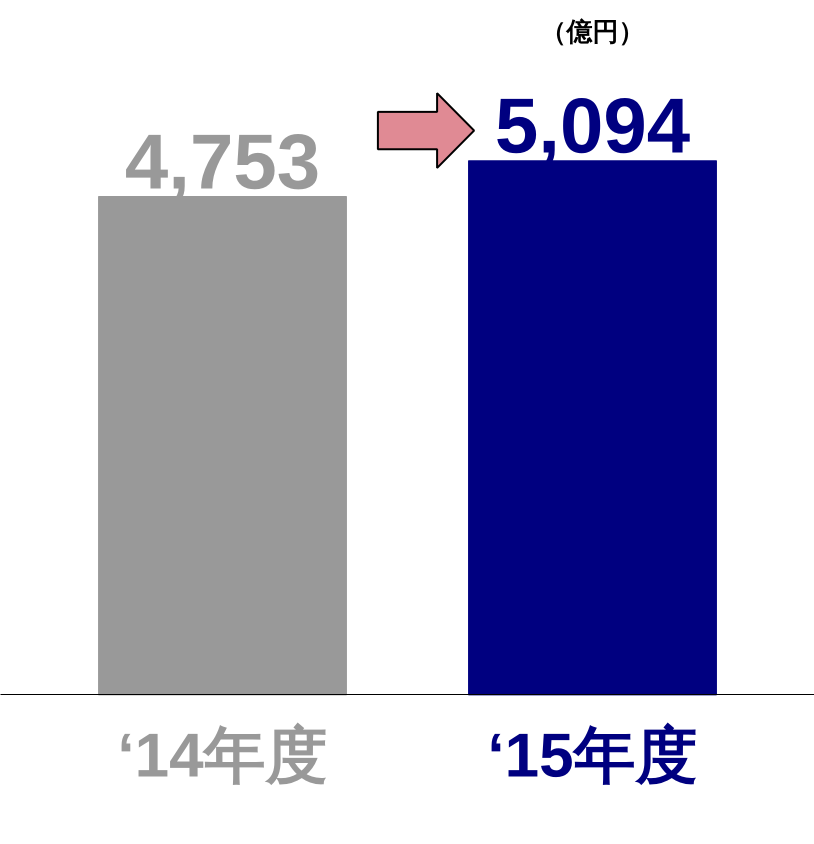 The width and height of the screenshot is (814, 844). I want to click on text: （億円）, so click(592, 31).